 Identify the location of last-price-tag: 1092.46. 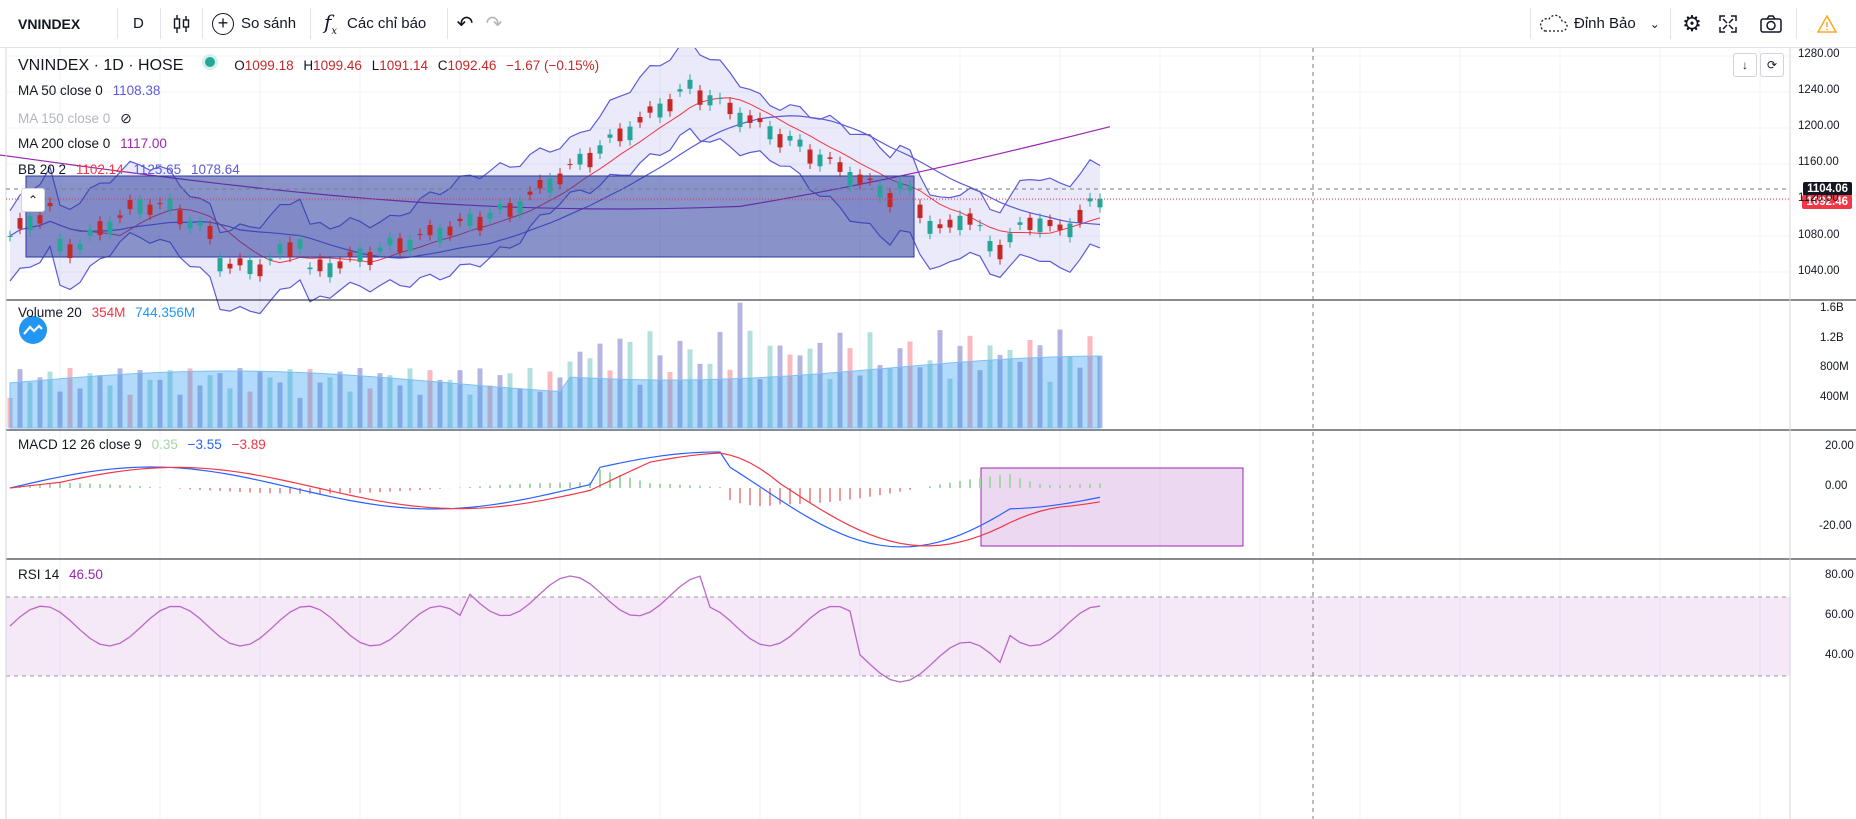
(1827, 202).